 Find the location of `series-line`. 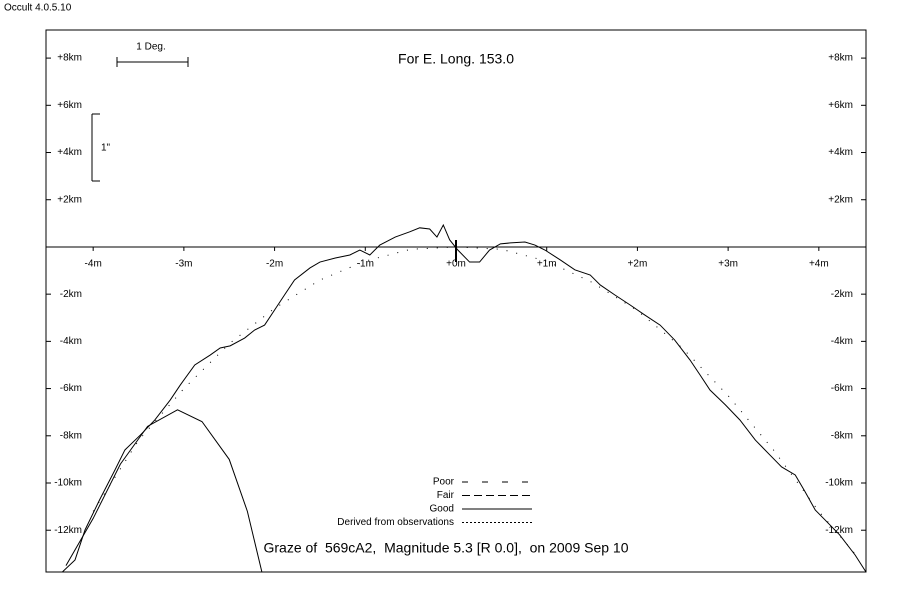

series-line is located at coordinates (164, 490).